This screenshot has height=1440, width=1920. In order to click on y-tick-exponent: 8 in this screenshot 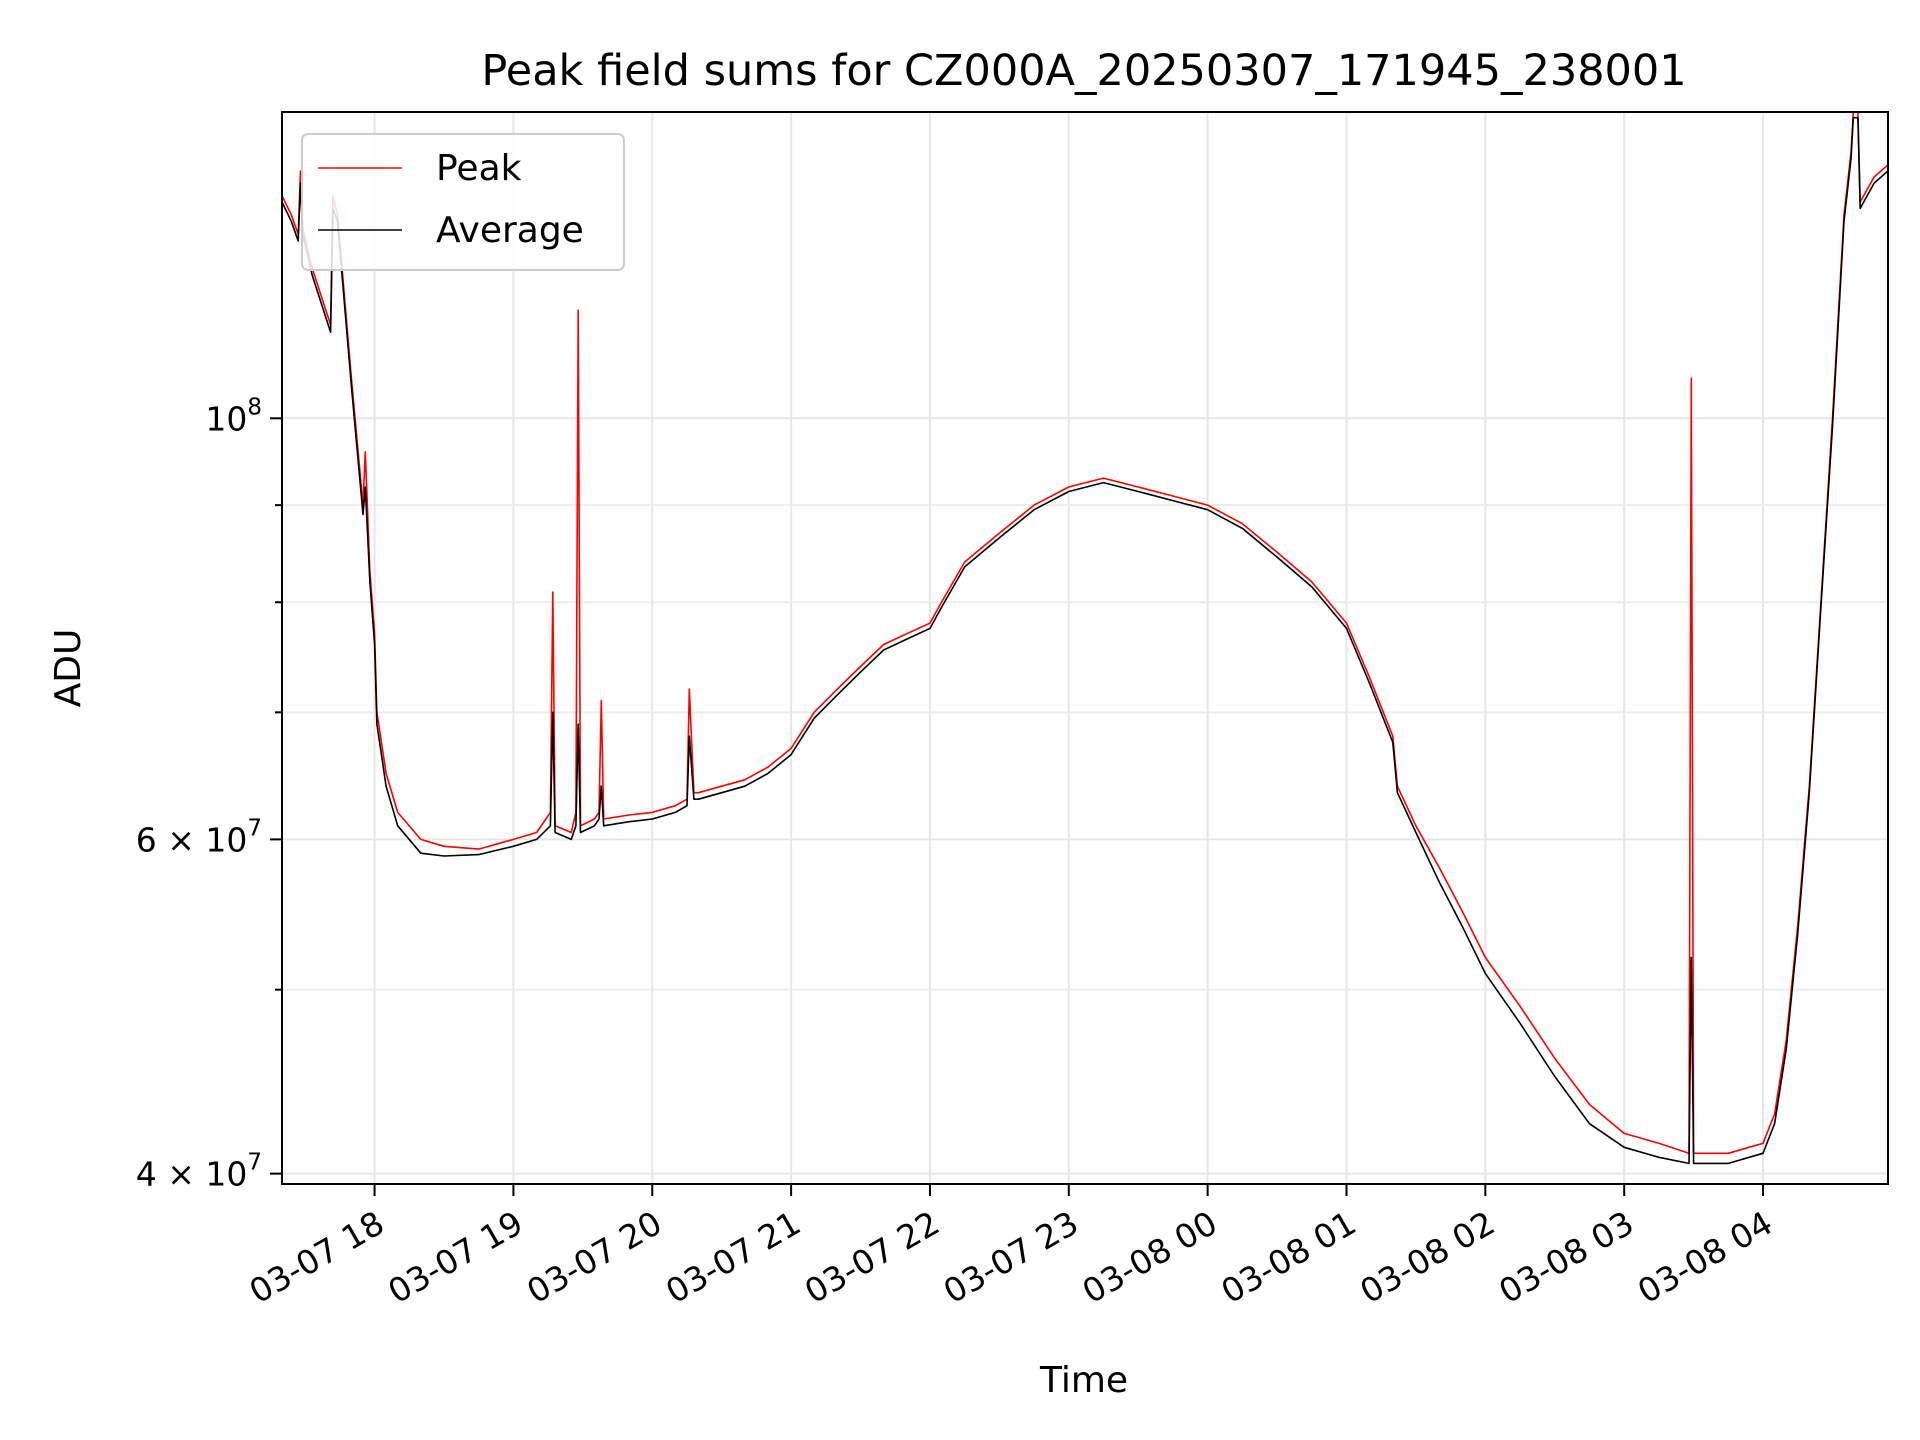, I will do `click(254, 407)`.